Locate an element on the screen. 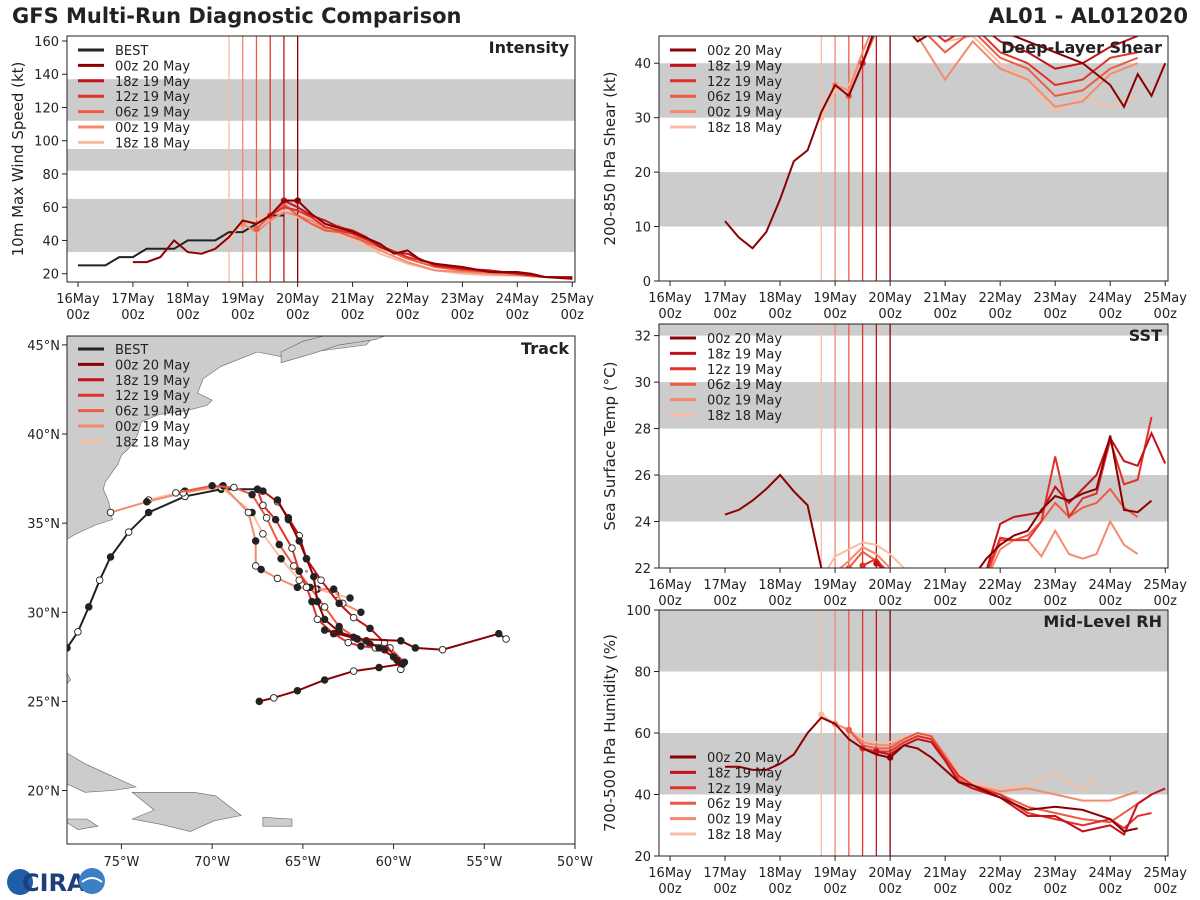 The height and width of the screenshot is (900, 1200). intensity-plot-area is located at coordinates (321, 159).